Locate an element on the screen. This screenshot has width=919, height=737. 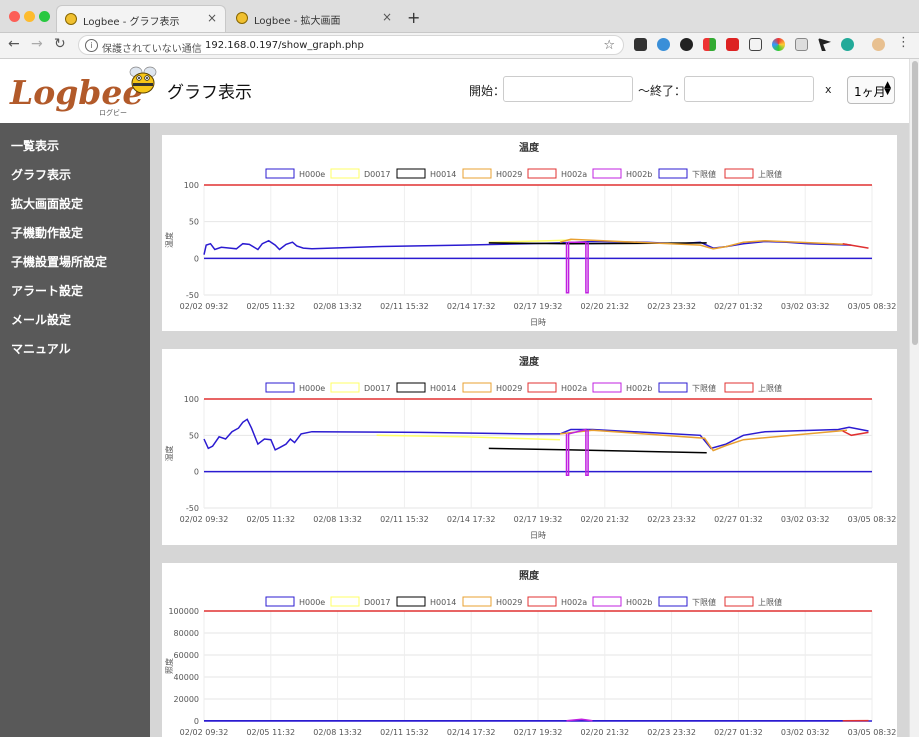
sidebar-item-zoom-settings: 拡大画面設定 is located at coordinates (47, 204).